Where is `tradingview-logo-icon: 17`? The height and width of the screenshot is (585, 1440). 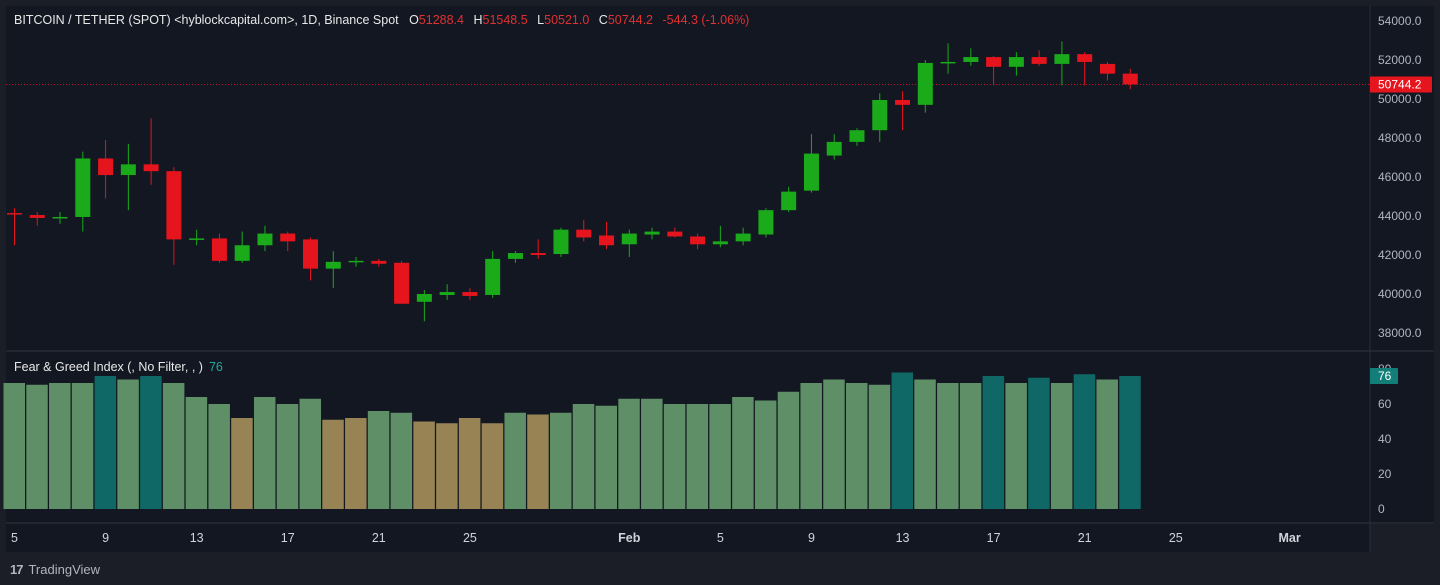 tradingview-logo-icon: 17 is located at coordinates (17, 569).